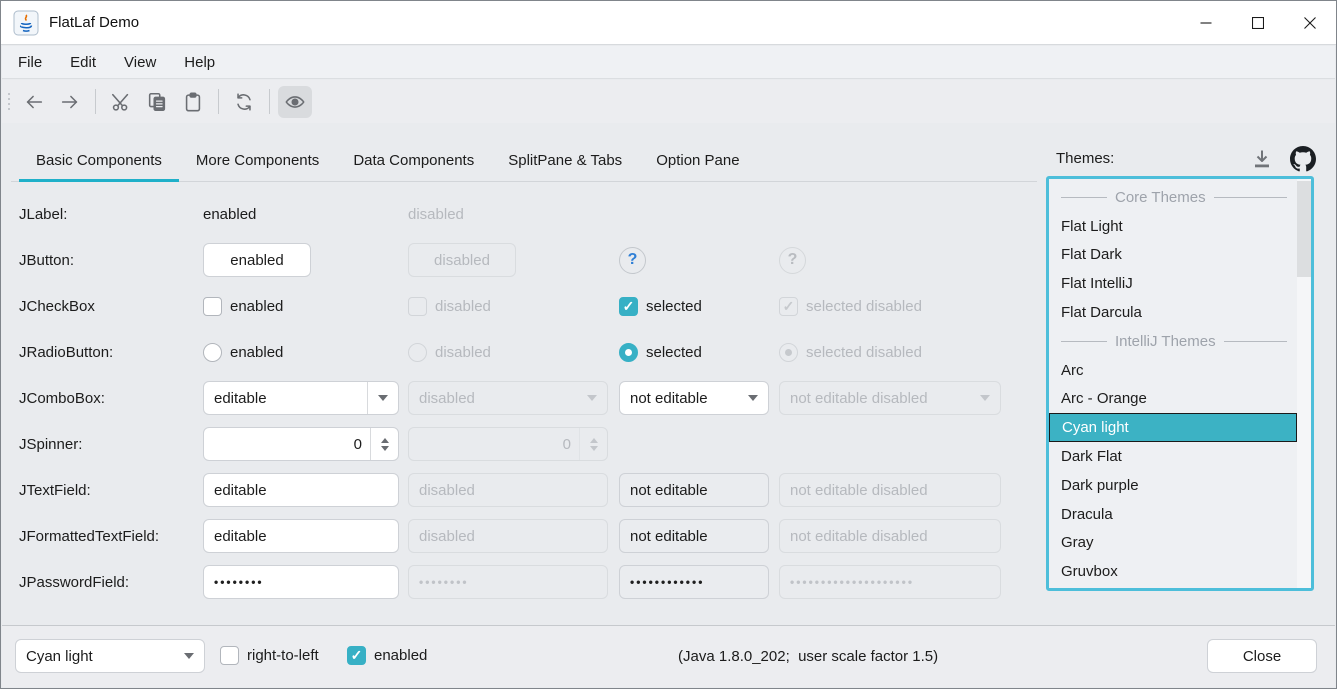  Describe the element at coordinates (1072, 370) in the screenshot. I see `theme-item-arc: Arc` at that location.